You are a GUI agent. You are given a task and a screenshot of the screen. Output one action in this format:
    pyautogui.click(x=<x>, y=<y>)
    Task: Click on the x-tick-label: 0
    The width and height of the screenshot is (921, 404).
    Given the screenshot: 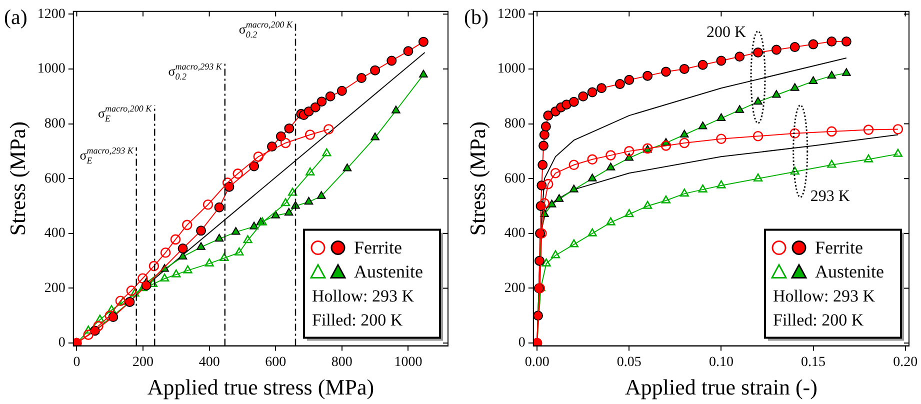 What is the action you would take?
    pyautogui.click(x=76, y=362)
    